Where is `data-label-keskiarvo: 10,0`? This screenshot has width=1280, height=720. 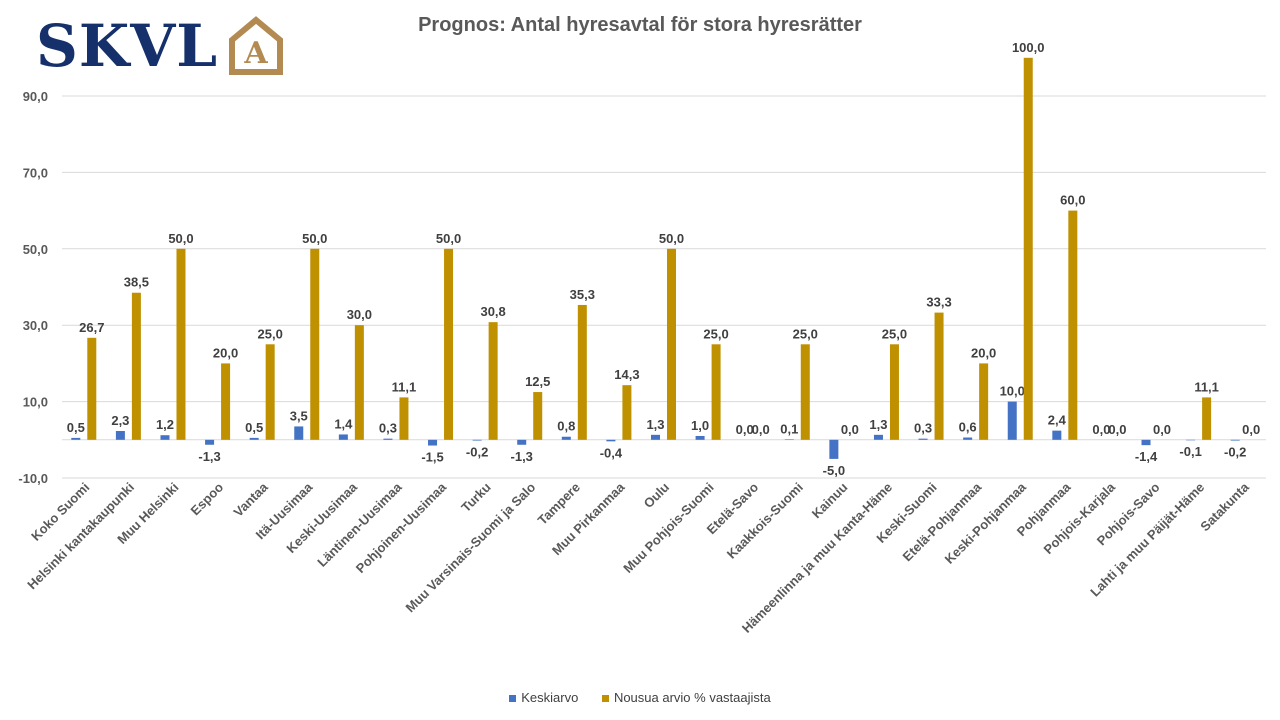 data-label-keskiarvo: 10,0 is located at coordinates (1012, 391).